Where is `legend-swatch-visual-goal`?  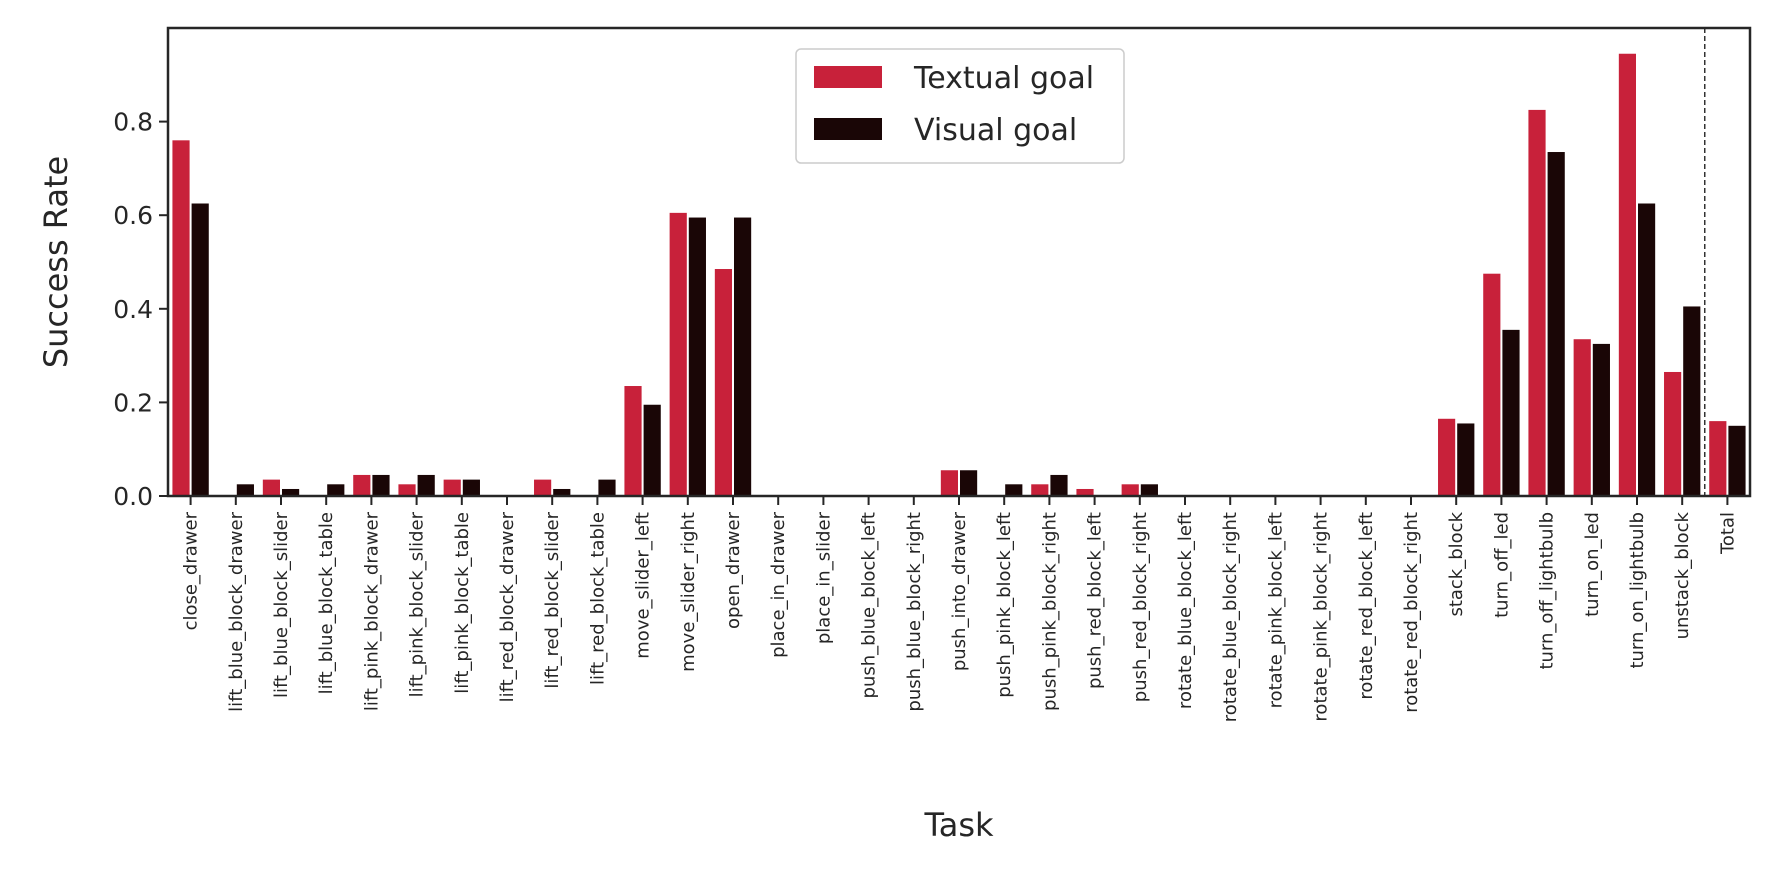 legend-swatch-visual-goal is located at coordinates (848, 129).